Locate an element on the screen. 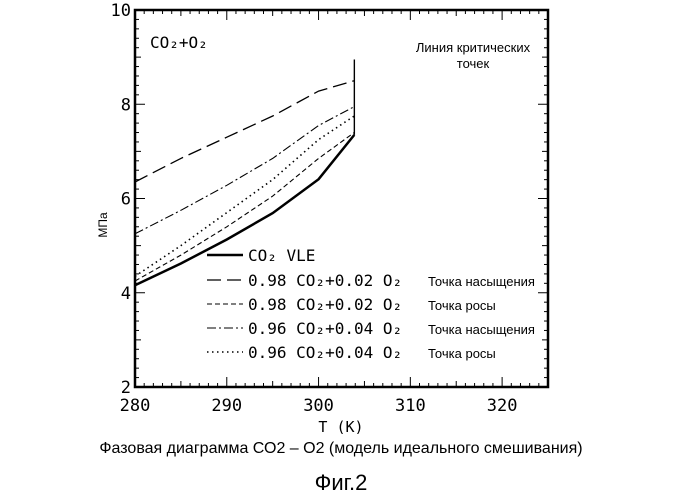  y-axis-label: МПа is located at coordinates (103, 225).